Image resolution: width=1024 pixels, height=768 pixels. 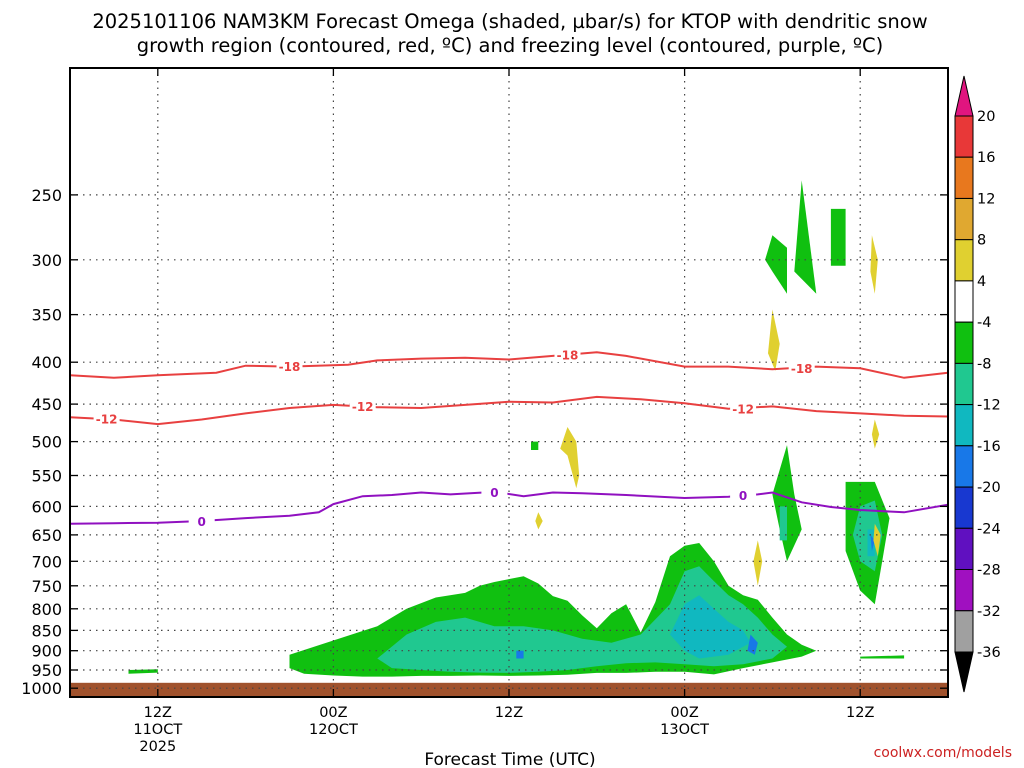 I want to click on colorbar-label: 20, so click(x=986, y=117).